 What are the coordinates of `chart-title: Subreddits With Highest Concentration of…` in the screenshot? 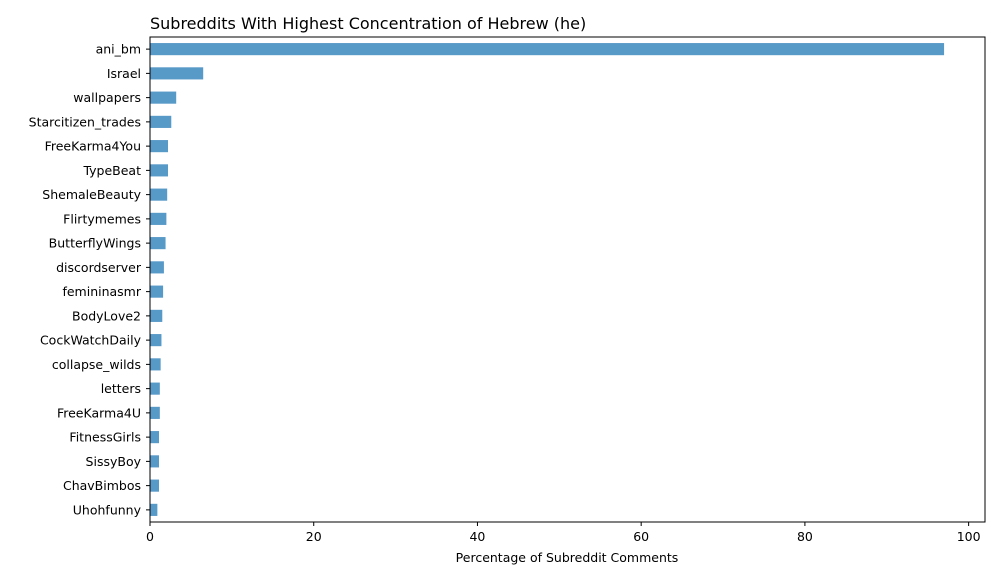 It's located at (368, 23).